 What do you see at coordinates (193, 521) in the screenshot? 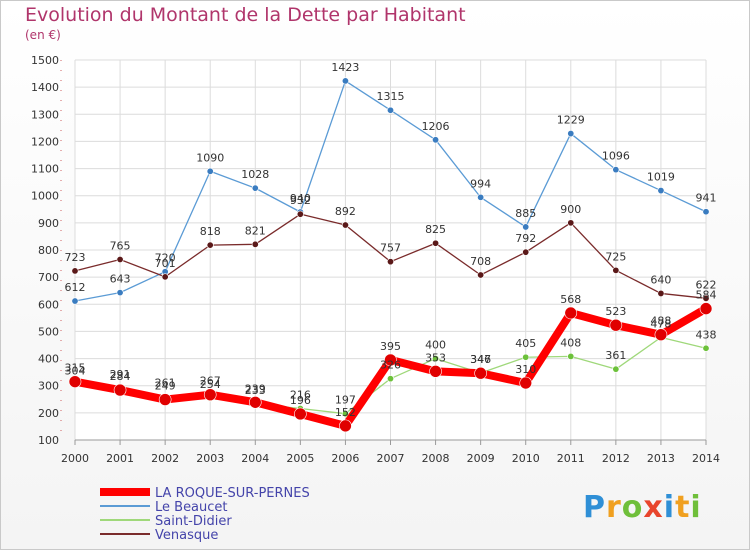
I see `legend-label: Saint-Didier` at bounding box center [193, 521].